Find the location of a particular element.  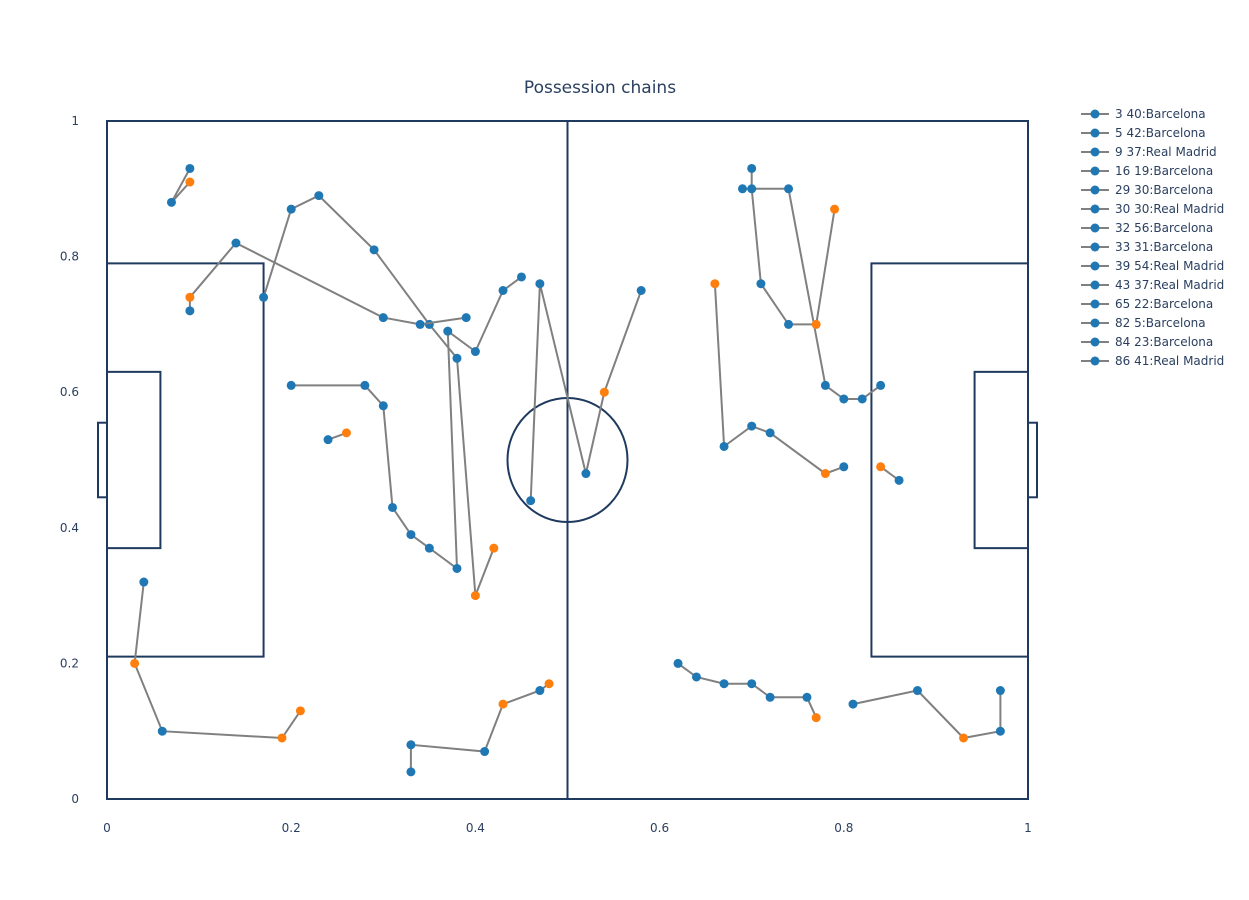

legend-item: 43 37:Real Madrid is located at coordinates (1152, 285).